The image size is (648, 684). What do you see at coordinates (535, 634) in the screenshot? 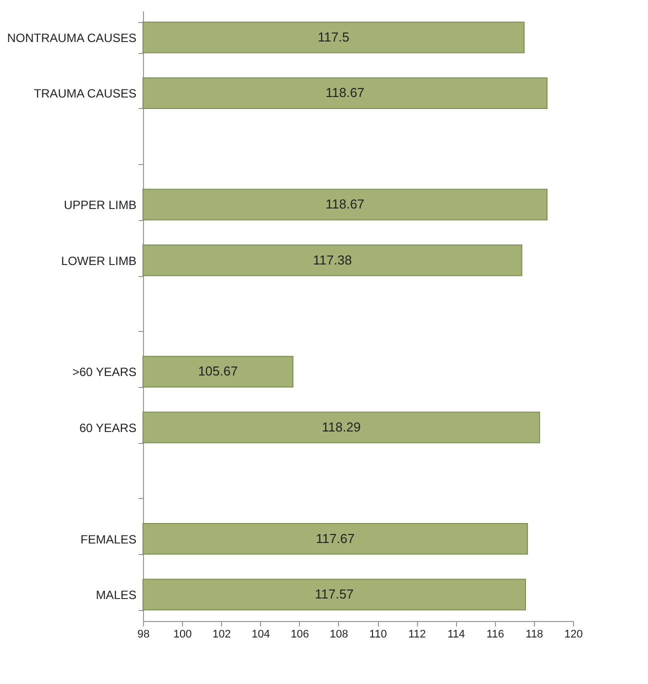
I see `x-tick-label: 118` at bounding box center [535, 634].